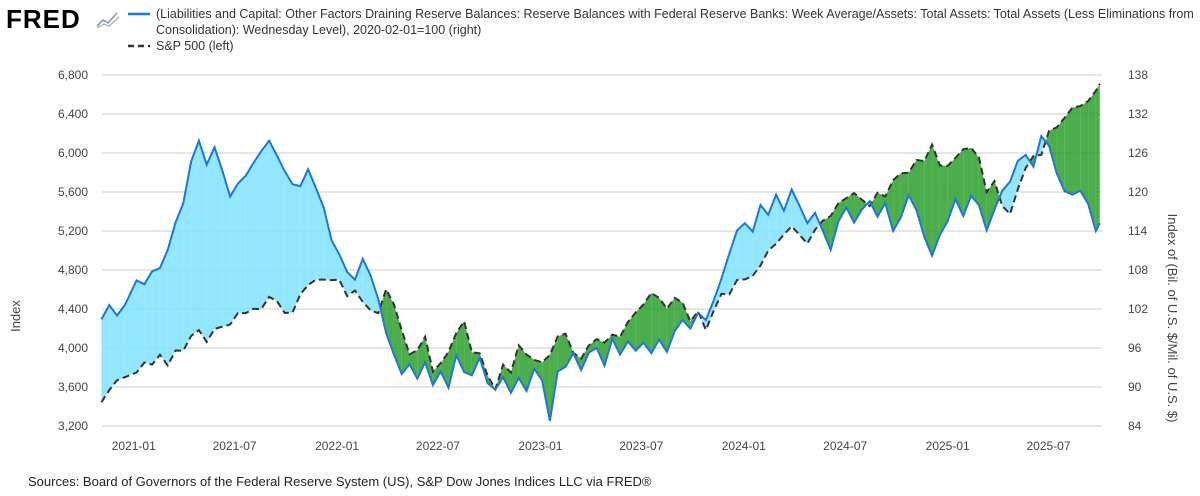 The width and height of the screenshot is (1200, 496). What do you see at coordinates (1137, 231) in the screenshot?
I see `y-tick-right: 114` at bounding box center [1137, 231].